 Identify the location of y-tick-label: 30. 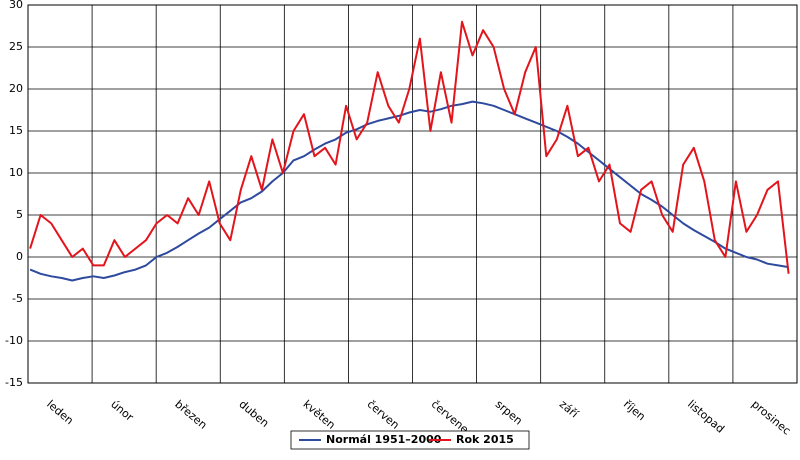
(16, 5).